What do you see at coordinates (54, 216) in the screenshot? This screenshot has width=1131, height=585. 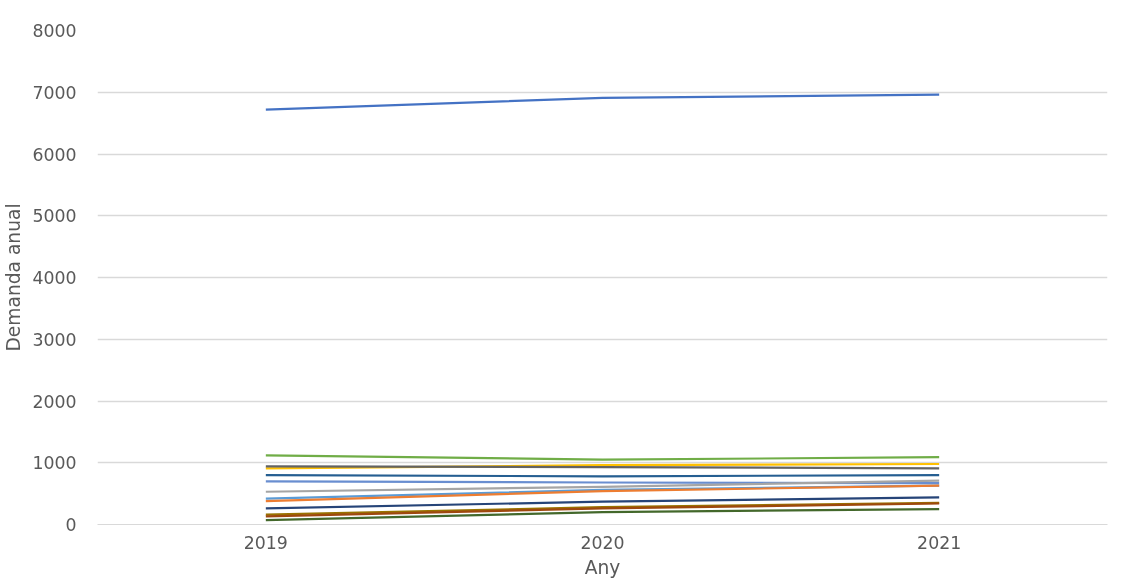 I see `y-tick-label: 5000` at bounding box center [54, 216].